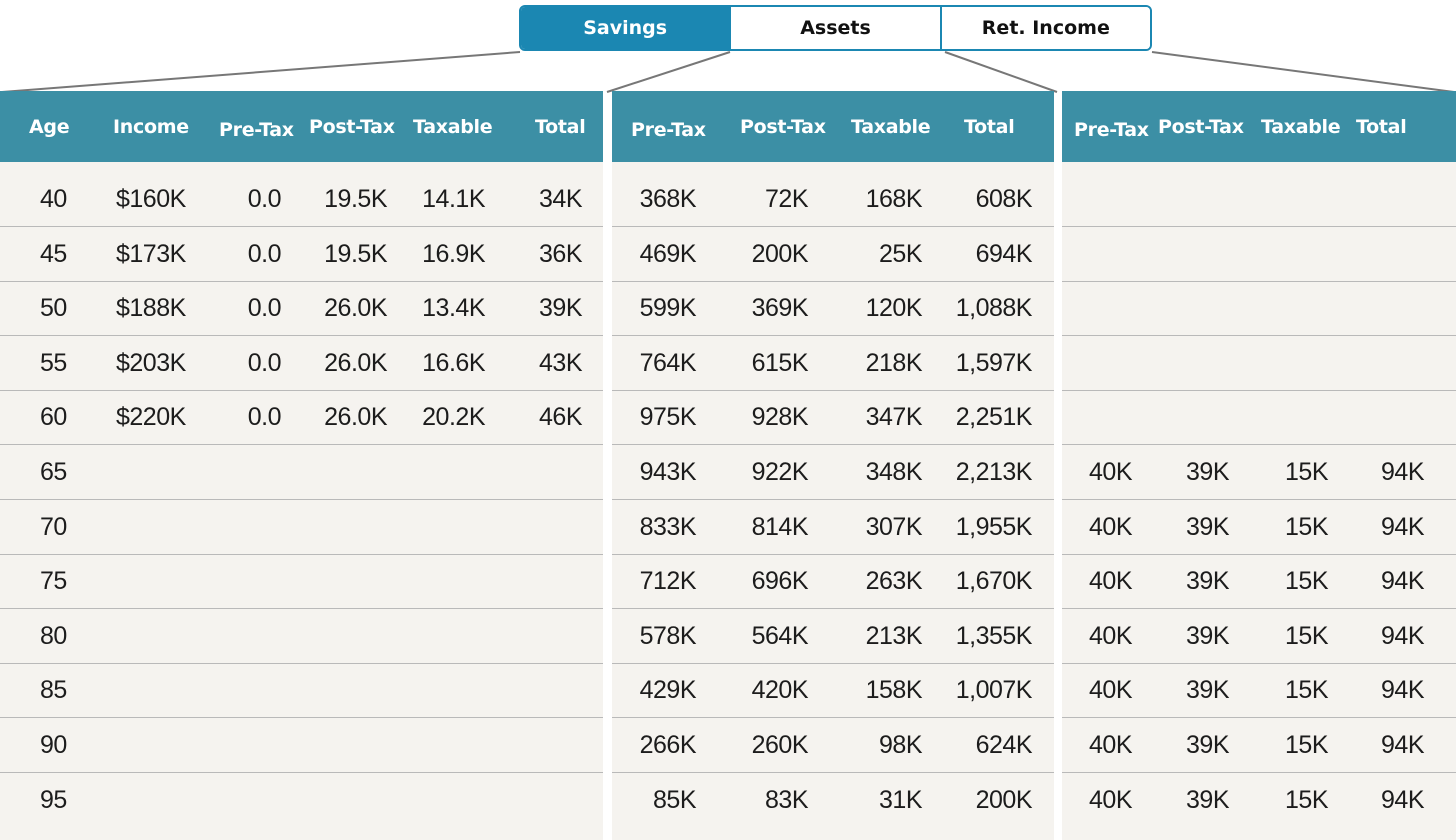 This screenshot has width=1456, height=840. What do you see at coordinates (53, 690) in the screenshot?
I see `table-cell: 85` at bounding box center [53, 690].